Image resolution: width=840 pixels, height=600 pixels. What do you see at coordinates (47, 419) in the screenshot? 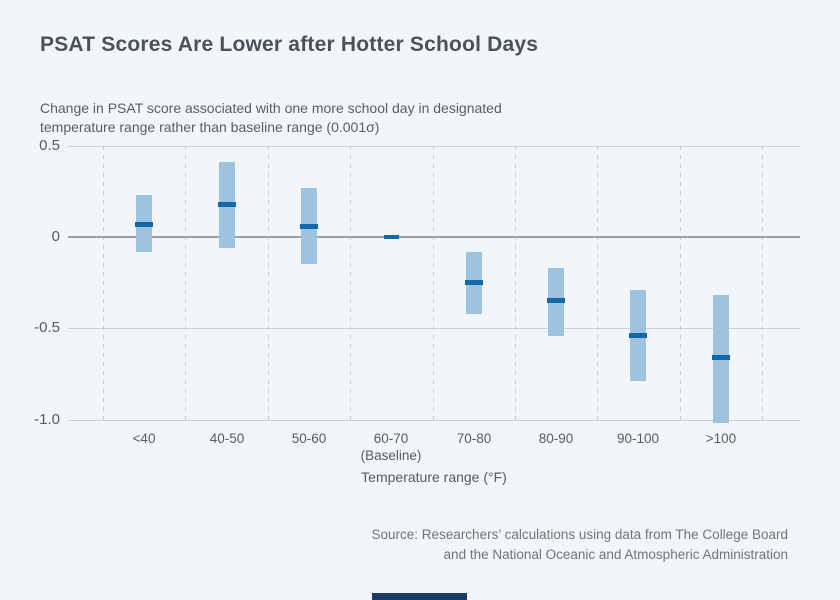
I see `y-tick-label--1.0: -1.0` at bounding box center [47, 419].